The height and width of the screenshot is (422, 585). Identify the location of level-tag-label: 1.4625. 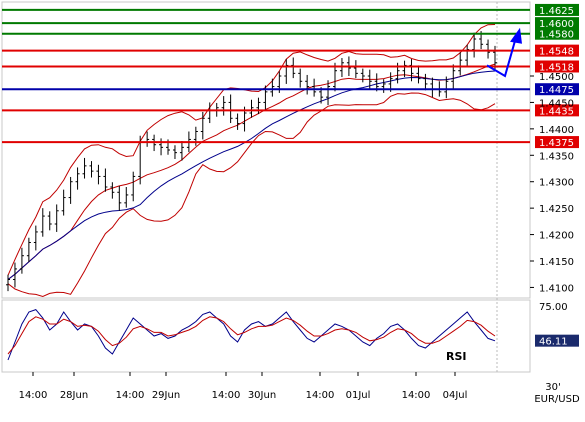
(556, 11).